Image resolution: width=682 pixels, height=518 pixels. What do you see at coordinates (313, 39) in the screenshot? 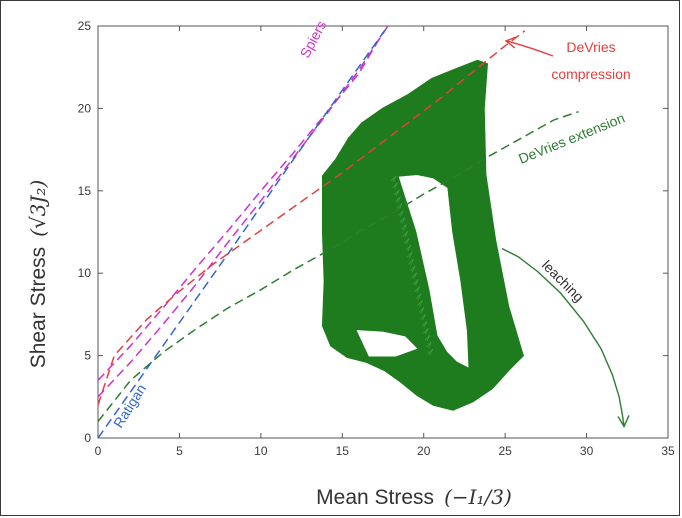
I see `annotation-spiers: Spiers` at bounding box center [313, 39].